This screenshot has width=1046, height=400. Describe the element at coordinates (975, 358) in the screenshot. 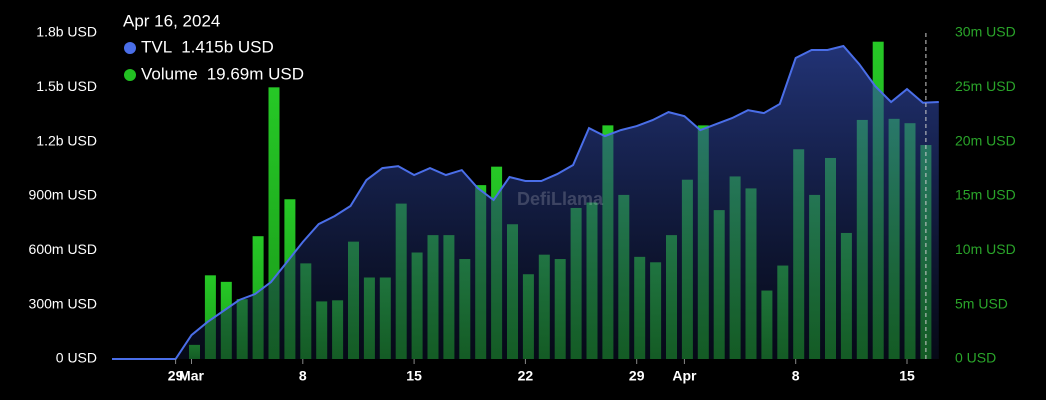

I see `y2-tick-label: 0 USD` at that location.